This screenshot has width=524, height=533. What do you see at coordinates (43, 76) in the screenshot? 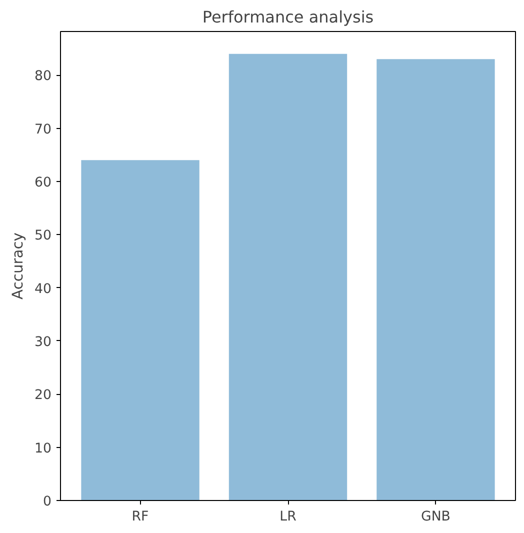
I see `y-tick-label: 80` at bounding box center [43, 76].